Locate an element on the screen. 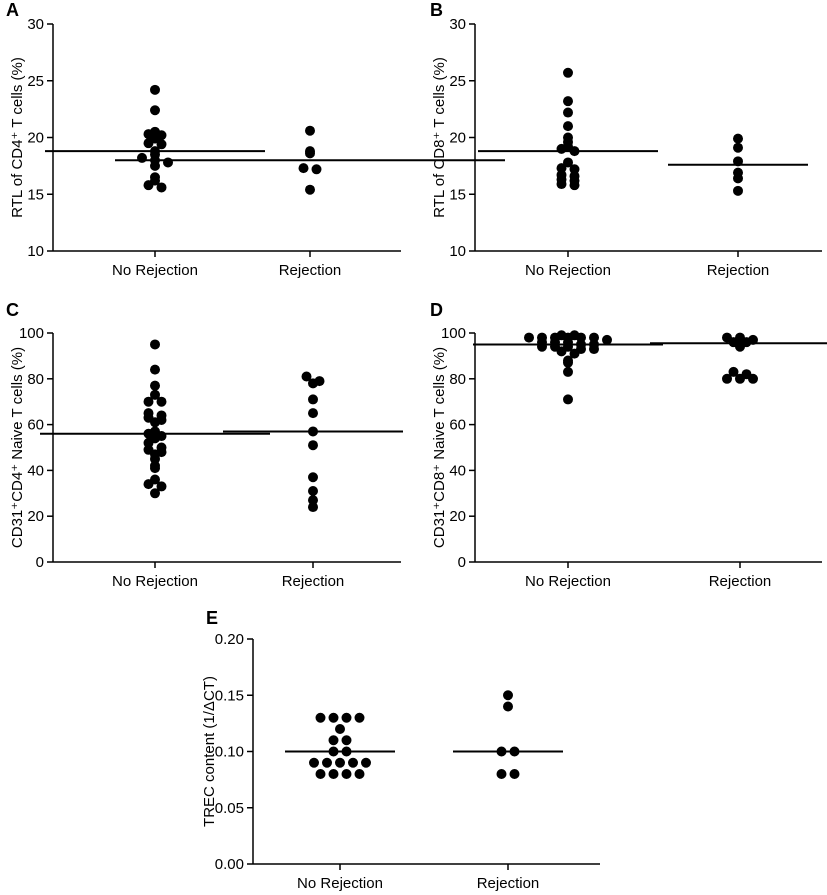 The width and height of the screenshot is (827, 895). panel-letter: A is located at coordinates (12, 10).